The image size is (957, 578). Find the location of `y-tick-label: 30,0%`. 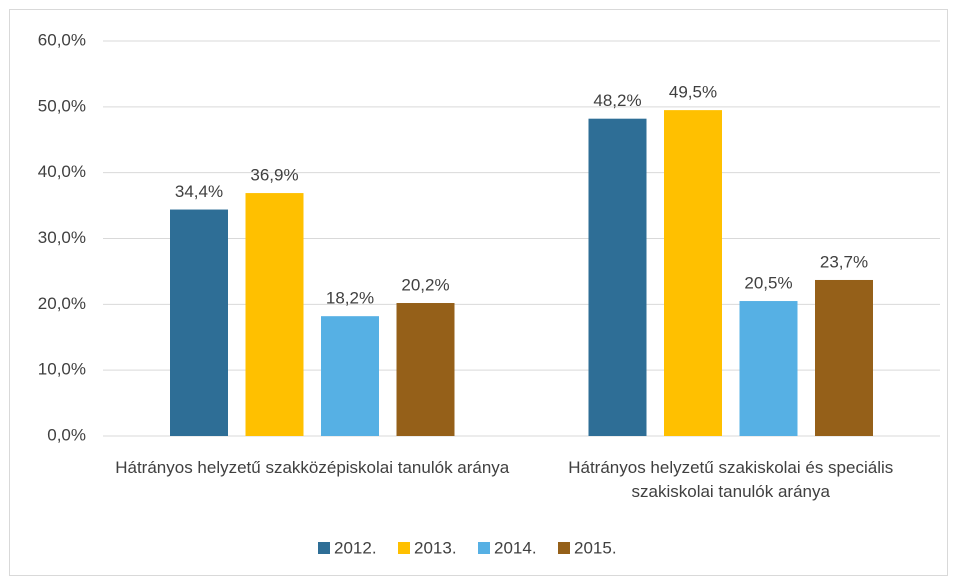

y-tick-label: 30,0% is located at coordinates (62, 237).